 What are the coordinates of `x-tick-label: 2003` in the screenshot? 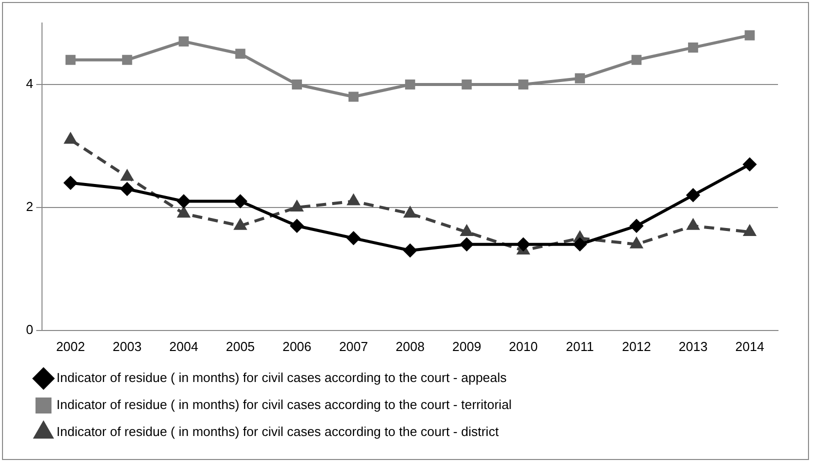 It's located at (127, 346).